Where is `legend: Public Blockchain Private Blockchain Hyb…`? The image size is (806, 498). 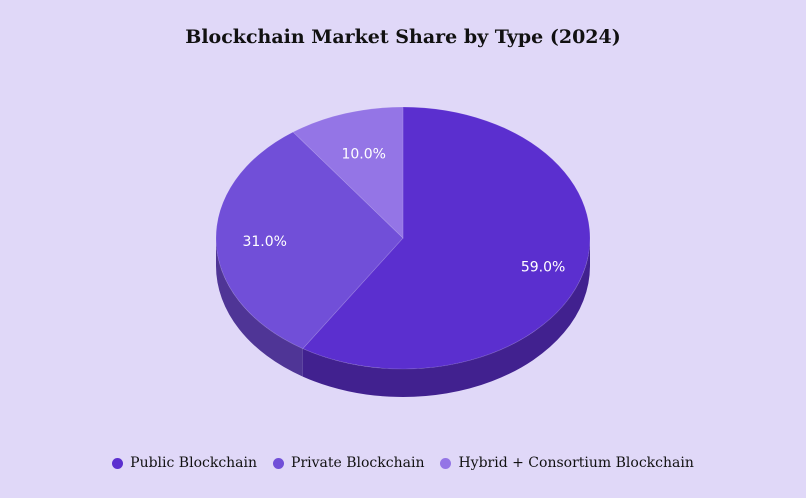
legend: Public Blockchain Private Blockchain Hyb… is located at coordinates (403, 463).